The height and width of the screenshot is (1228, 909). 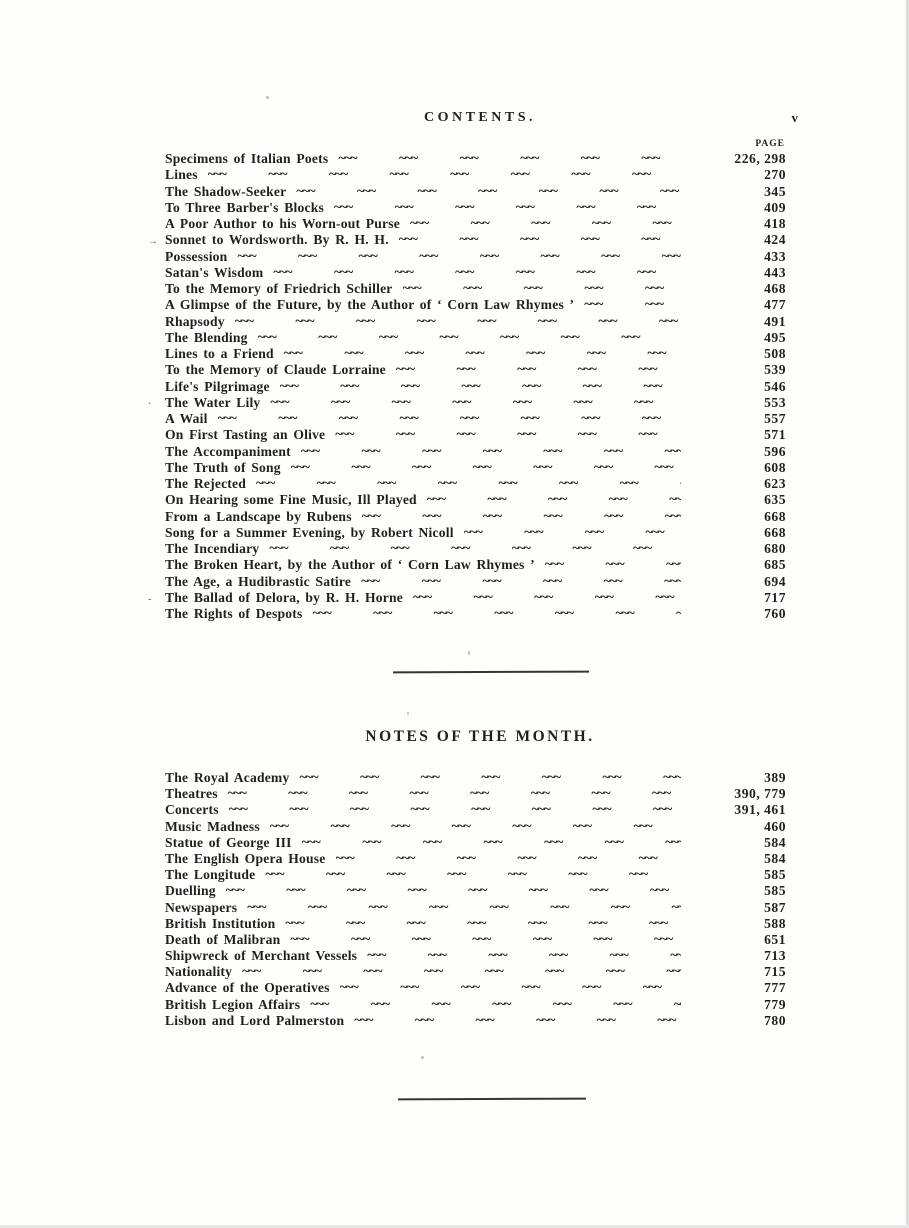 What do you see at coordinates (775, 581) in the screenshot?
I see `entry-page-number: 694` at bounding box center [775, 581].